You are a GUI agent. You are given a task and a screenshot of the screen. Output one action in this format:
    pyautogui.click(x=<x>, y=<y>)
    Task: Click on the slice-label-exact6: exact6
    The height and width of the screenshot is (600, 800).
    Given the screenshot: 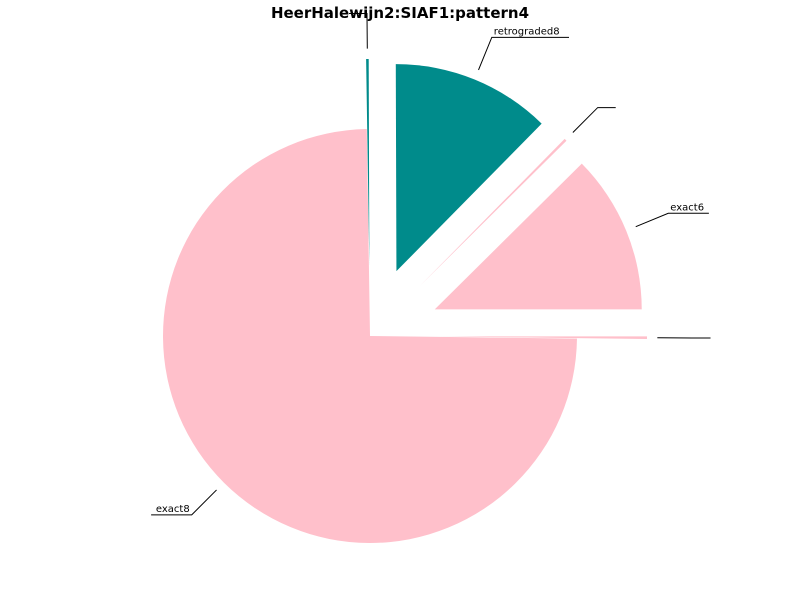 What is the action you would take?
    pyautogui.click(x=687, y=207)
    